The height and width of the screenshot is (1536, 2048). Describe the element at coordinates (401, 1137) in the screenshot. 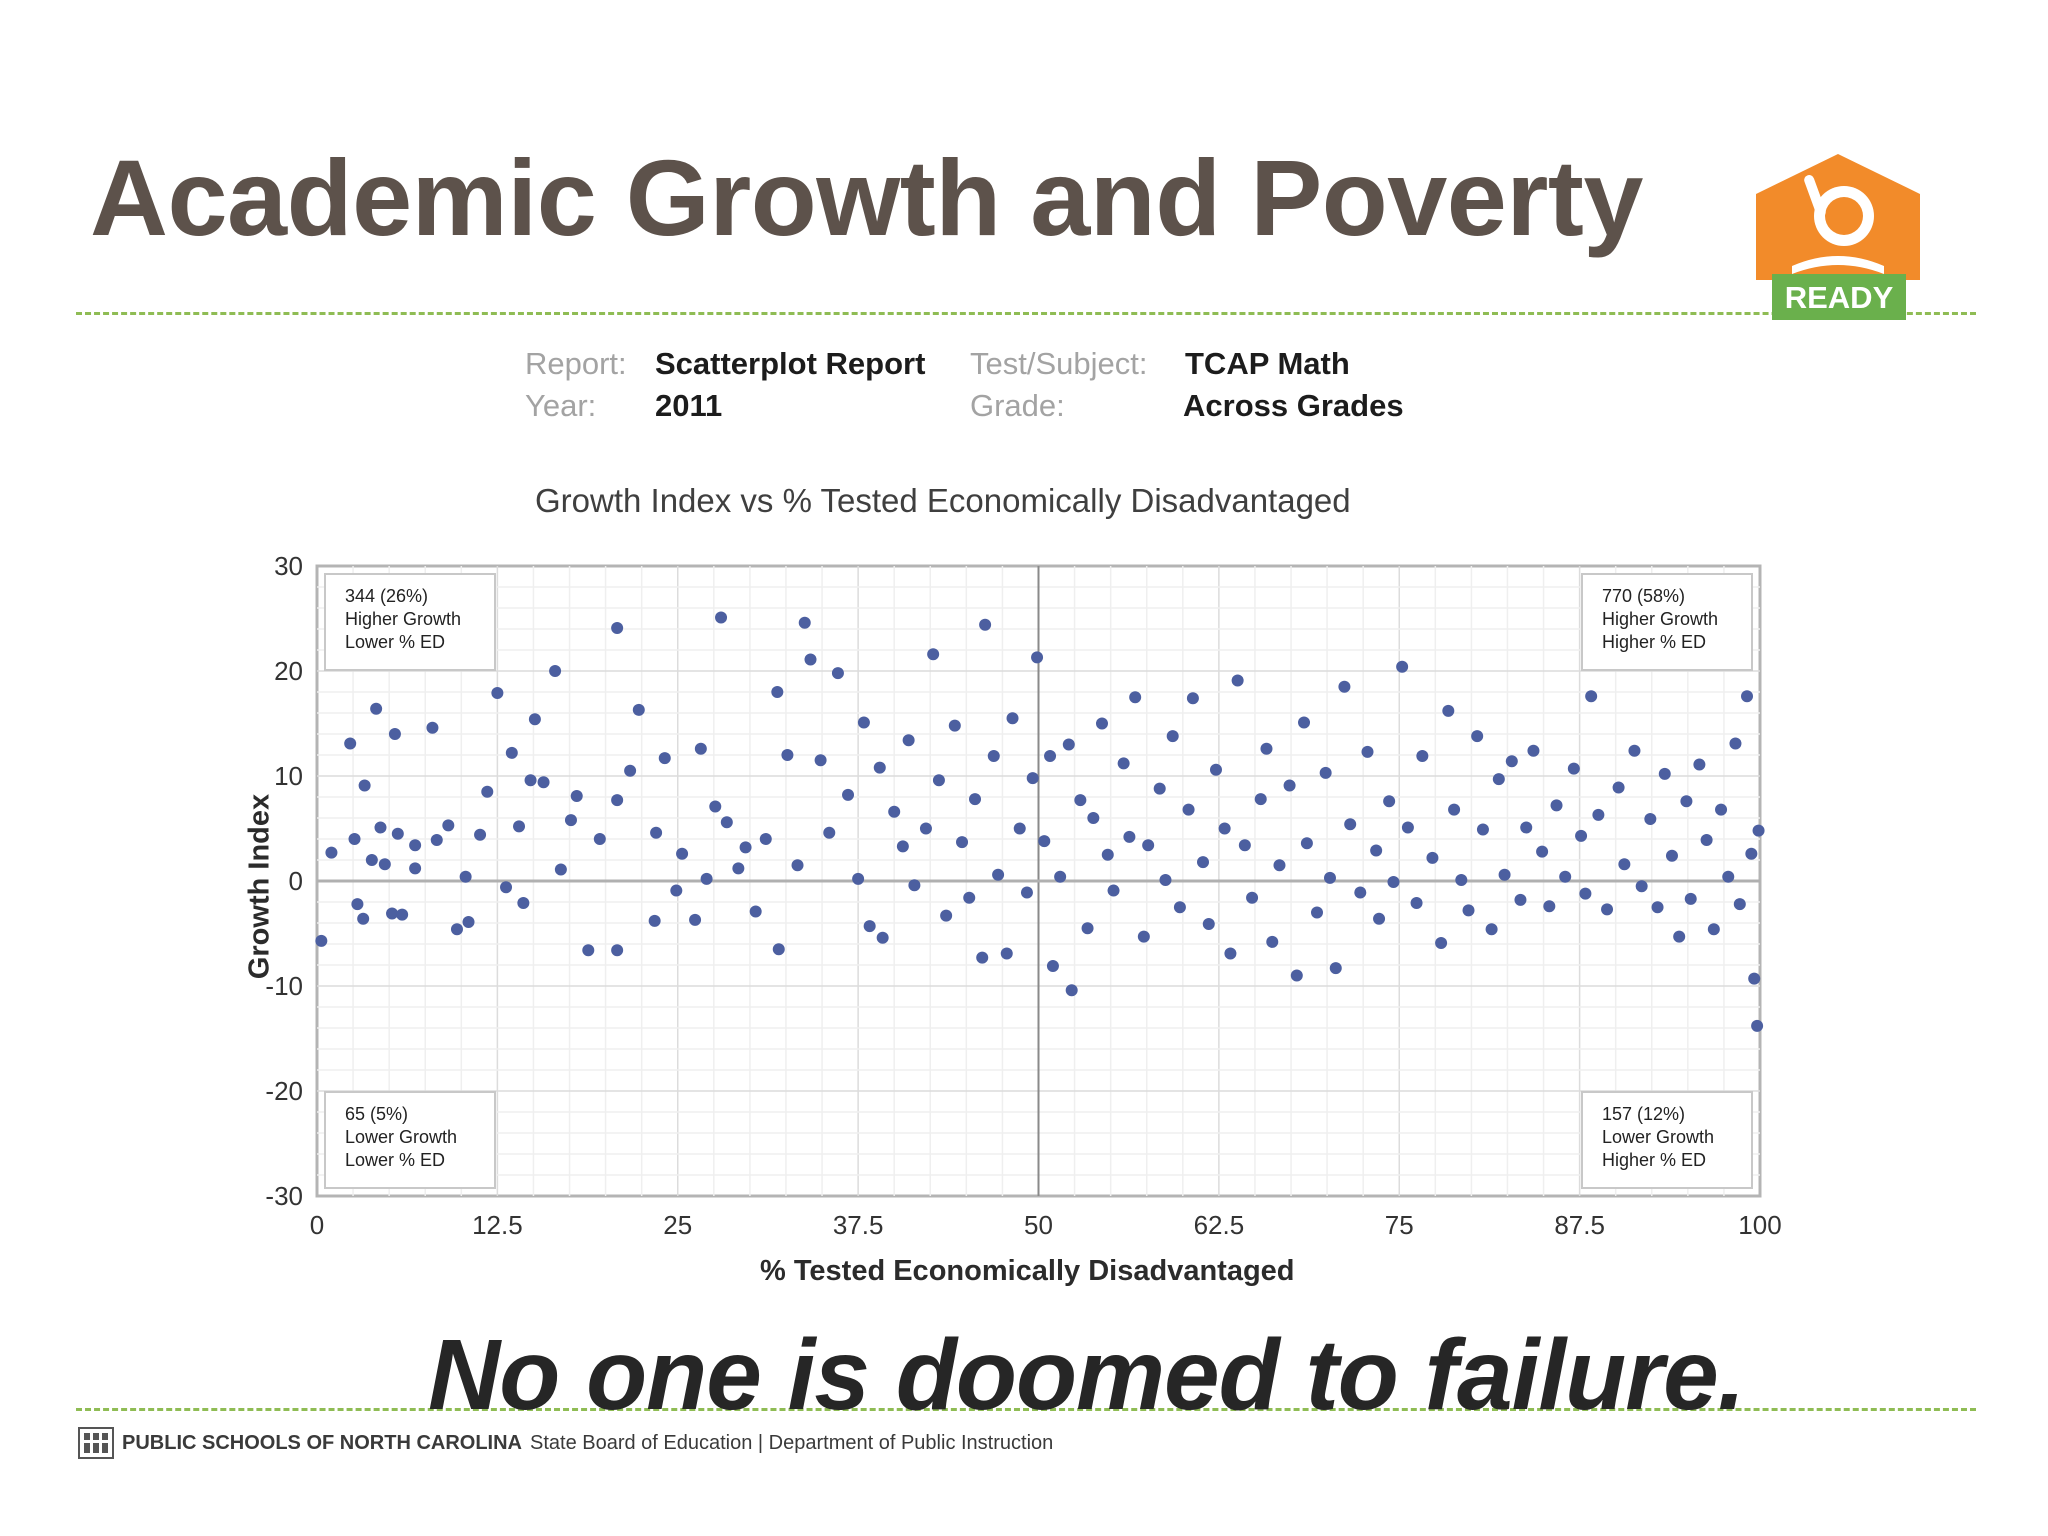

I see `quadrant-label-text: Lower Growth` at that location.